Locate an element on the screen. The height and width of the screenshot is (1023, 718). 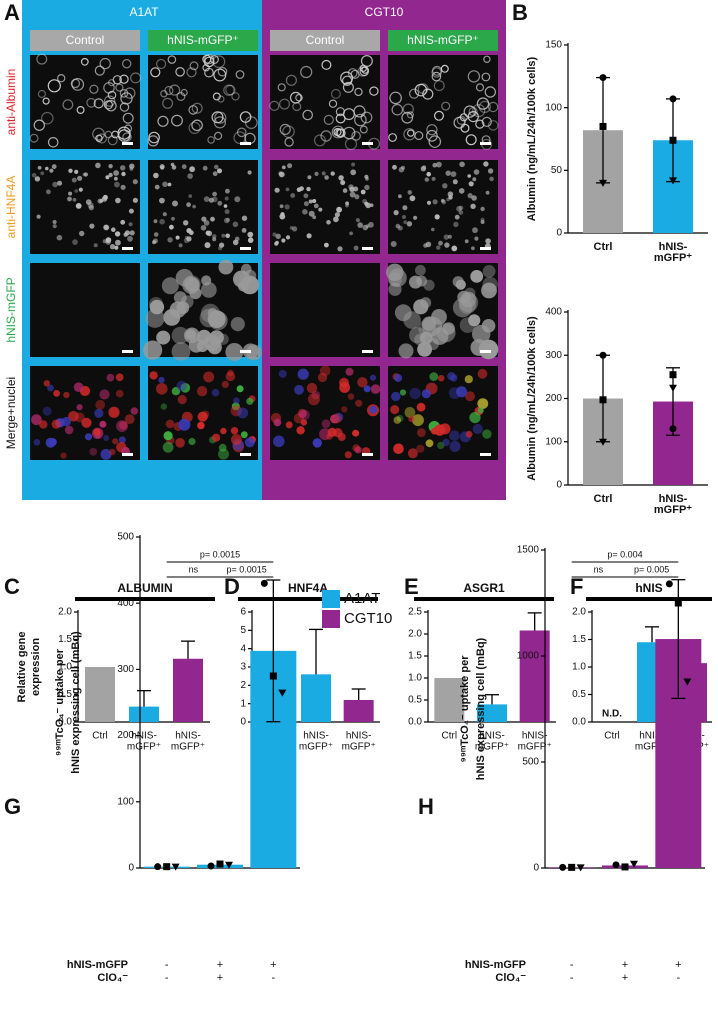
annotation: N.D. is located at coordinates (612, 714).